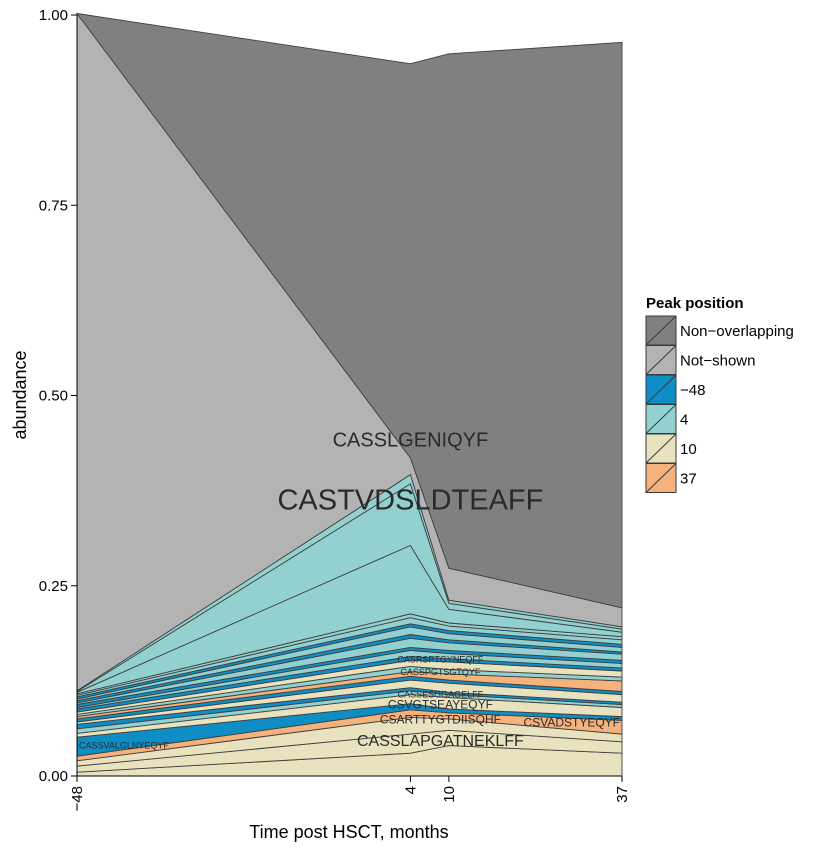  I want to click on y-tick-label: 0.50, so click(53, 396).